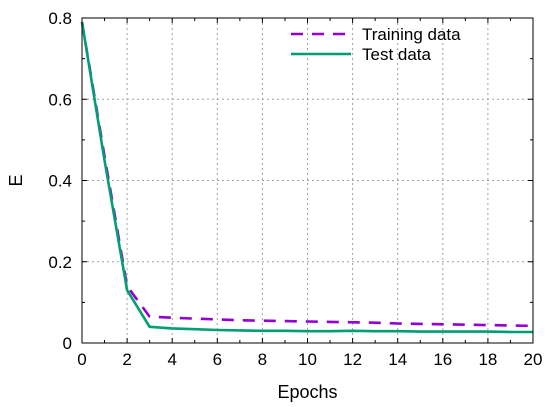  Describe the element at coordinates (352, 359) in the screenshot. I see `x-tick-label: 12` at that location.